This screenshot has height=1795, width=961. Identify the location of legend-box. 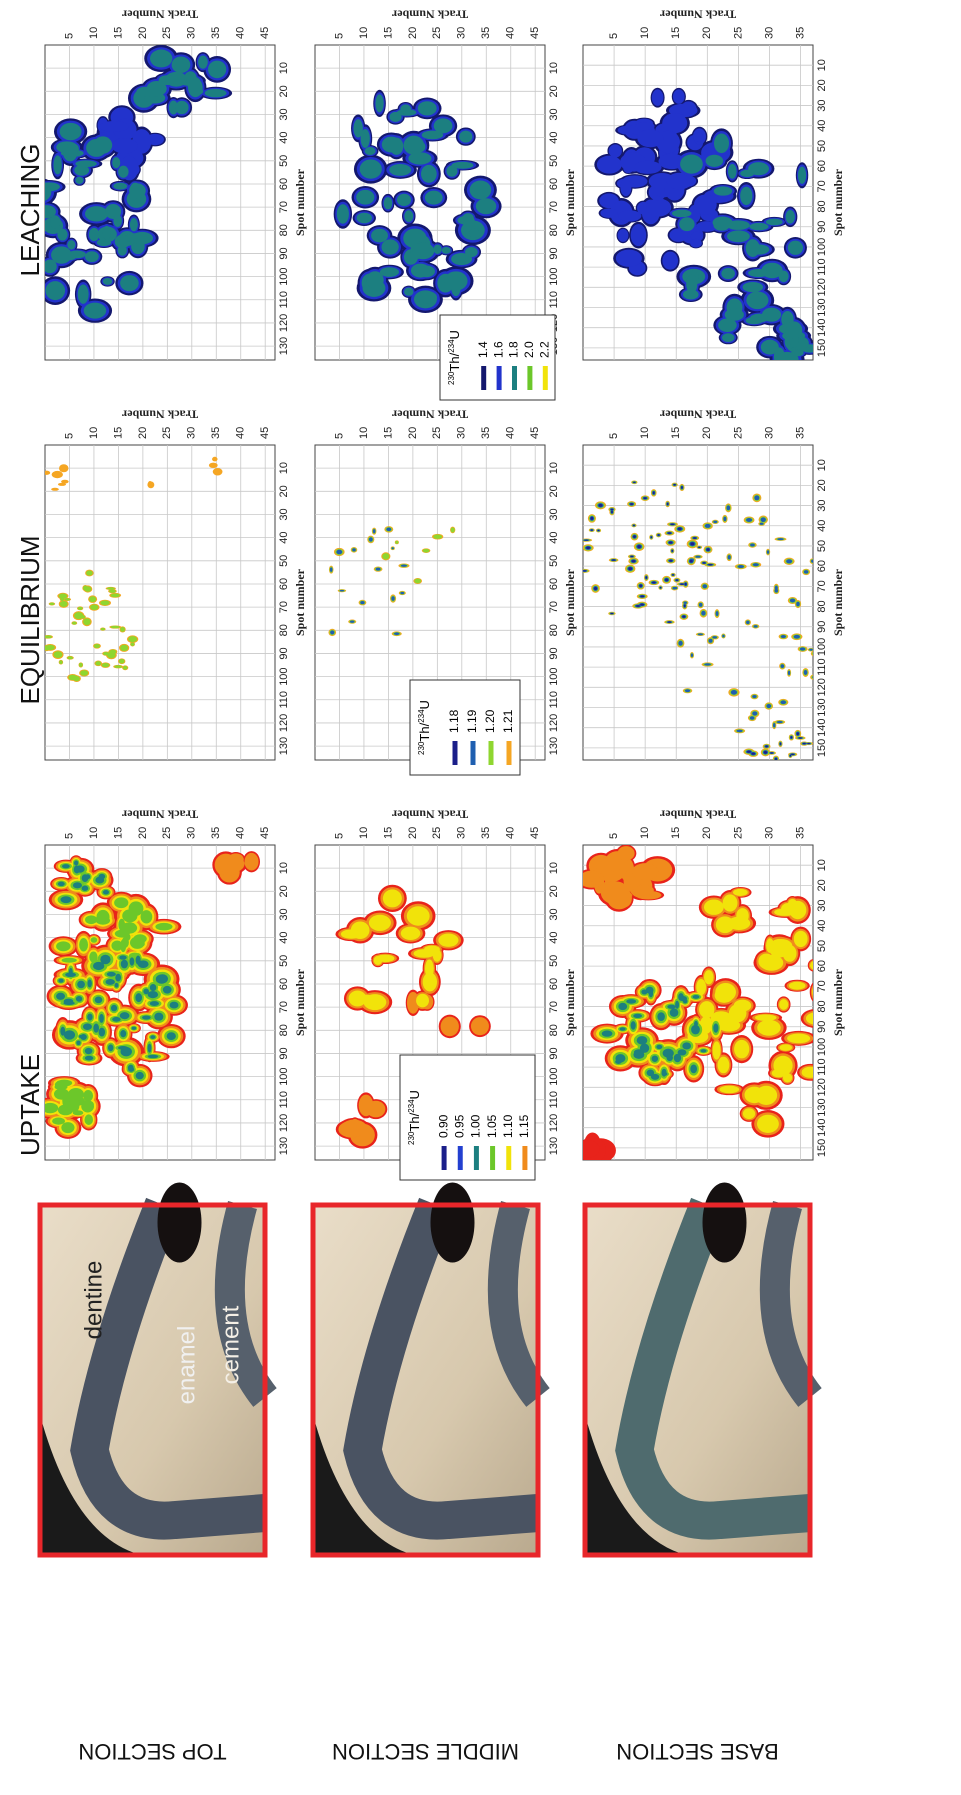
(467, 1117).